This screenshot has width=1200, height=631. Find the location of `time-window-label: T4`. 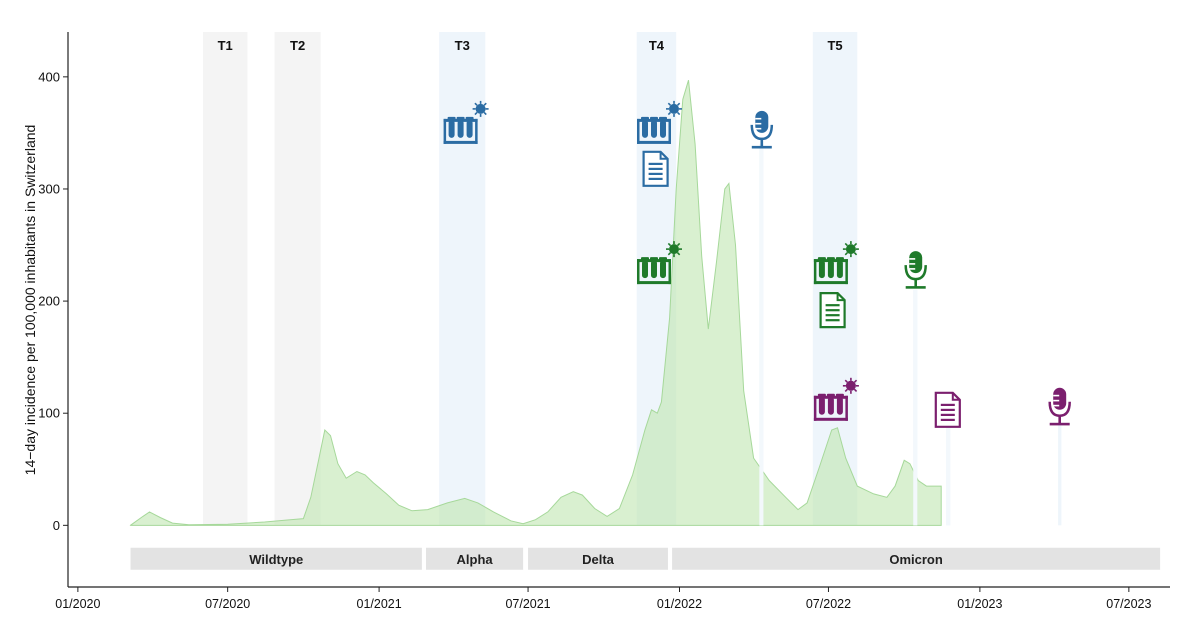

time-window-label: T4 is located at coordinates (657, 45).